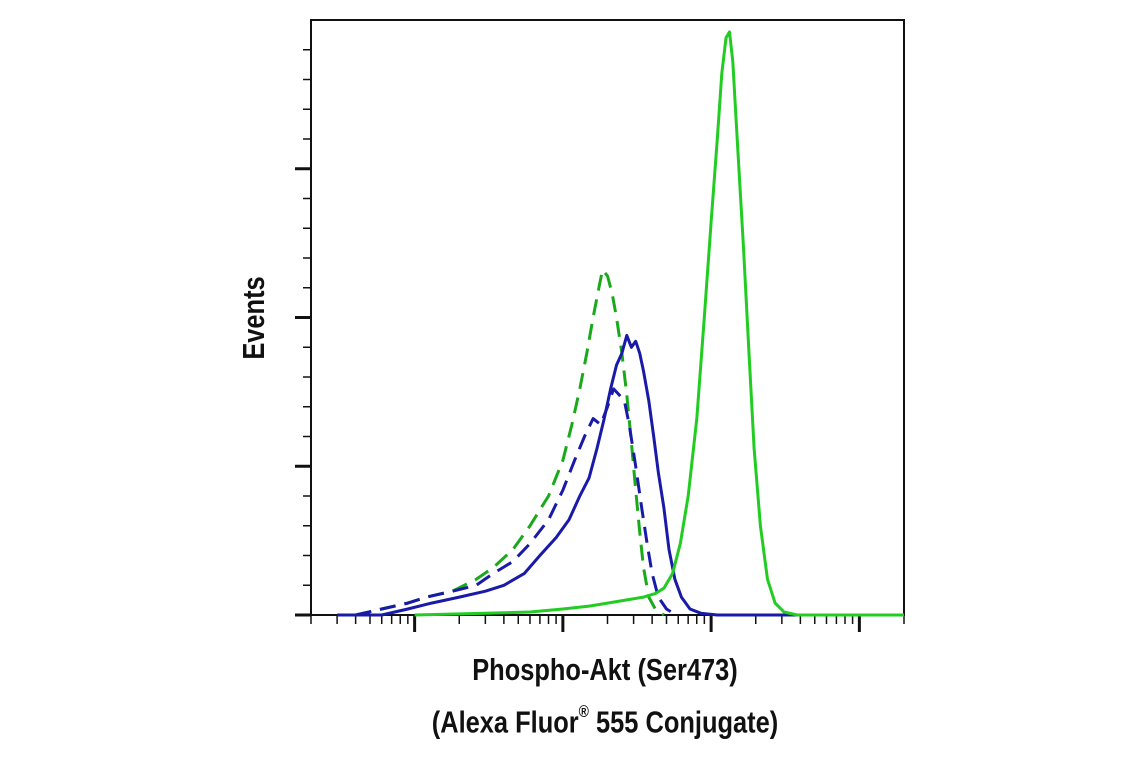 The height and width of the screenshot is (768, 1141). Describe the element at coordinates (583, 711) in the screenshot. I see `registered-mark: ®` at that location.